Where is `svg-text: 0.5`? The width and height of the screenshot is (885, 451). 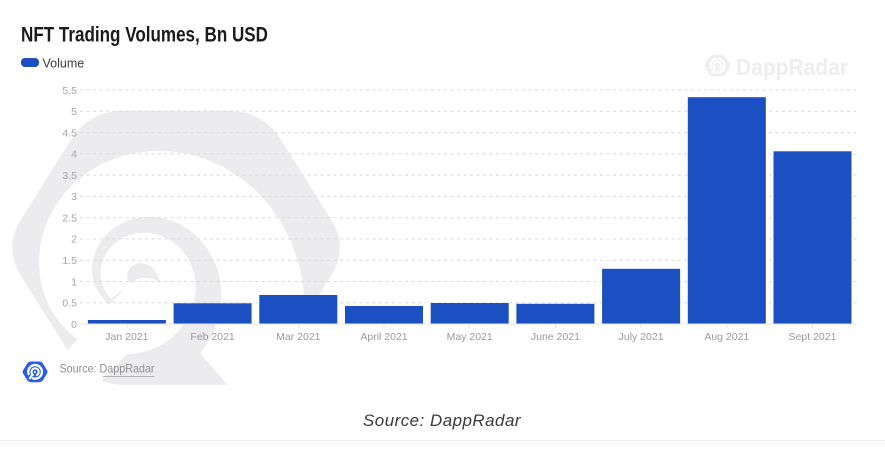
svg-text: 0.5 is located at coordinates (69, 304).